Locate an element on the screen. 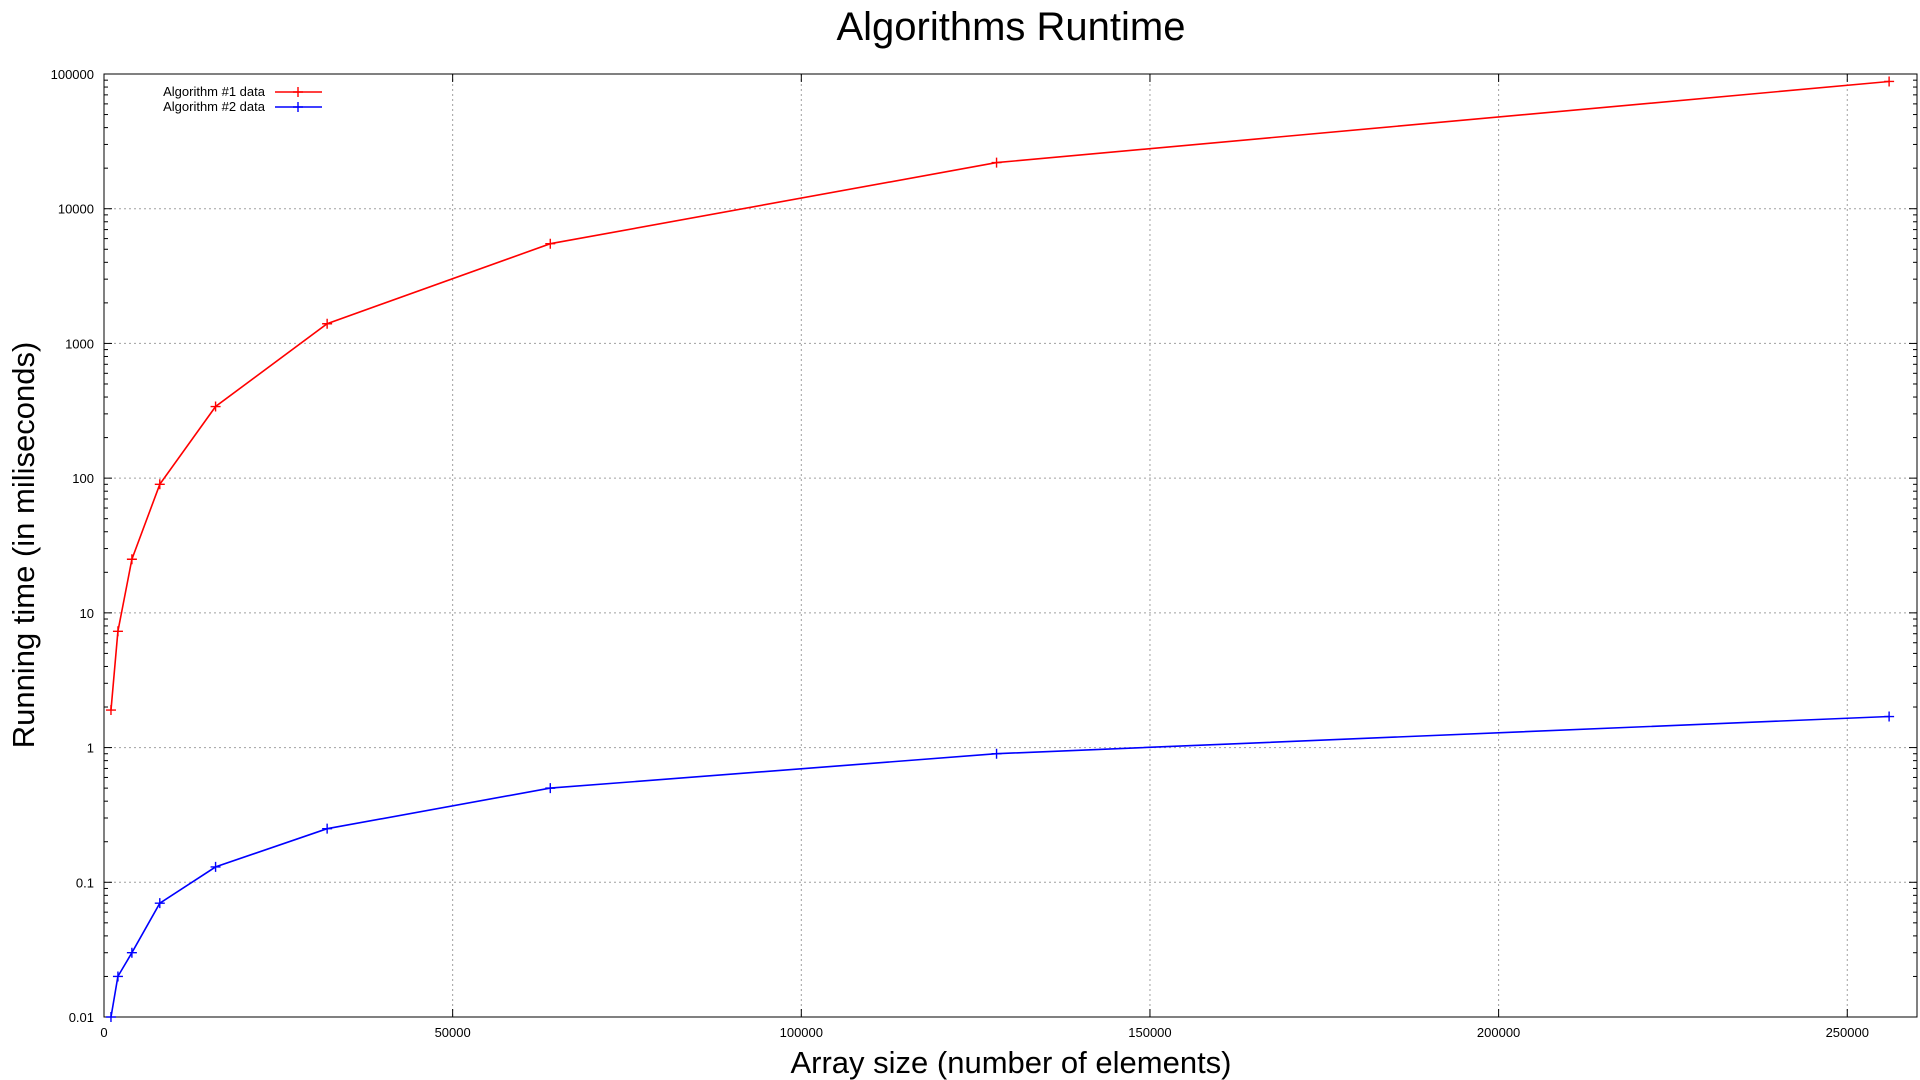 The width and height of the screenshot is (1920, 1080). y-tick-label: 1000 is located at coordinates (79, 343).